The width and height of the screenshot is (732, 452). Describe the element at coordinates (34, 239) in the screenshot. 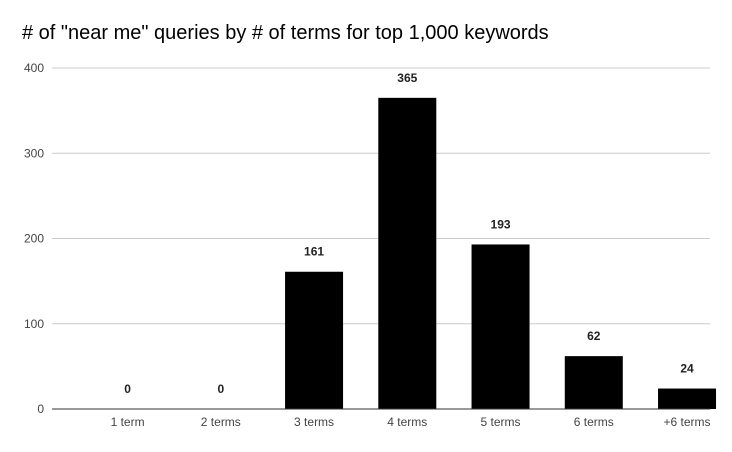

I see `y-tick-label: 200` at that location.